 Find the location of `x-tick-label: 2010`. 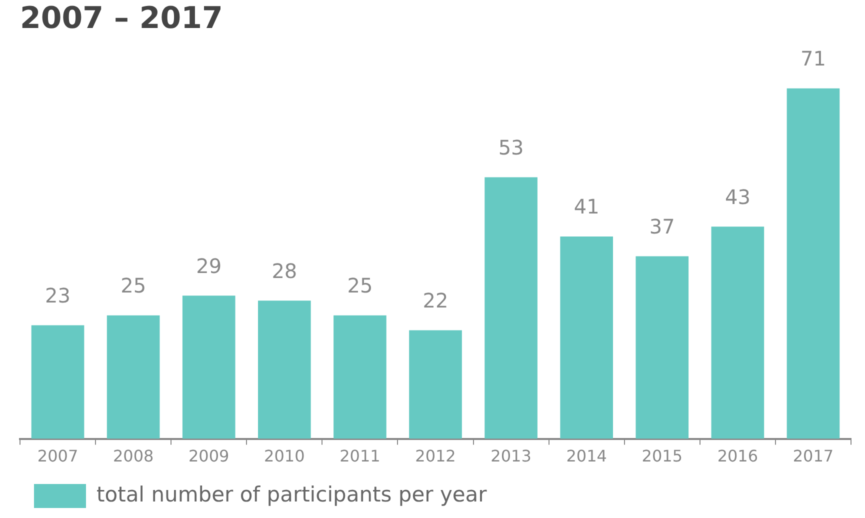

x-tick-label: 2010 is located at coordinates (284, 456).